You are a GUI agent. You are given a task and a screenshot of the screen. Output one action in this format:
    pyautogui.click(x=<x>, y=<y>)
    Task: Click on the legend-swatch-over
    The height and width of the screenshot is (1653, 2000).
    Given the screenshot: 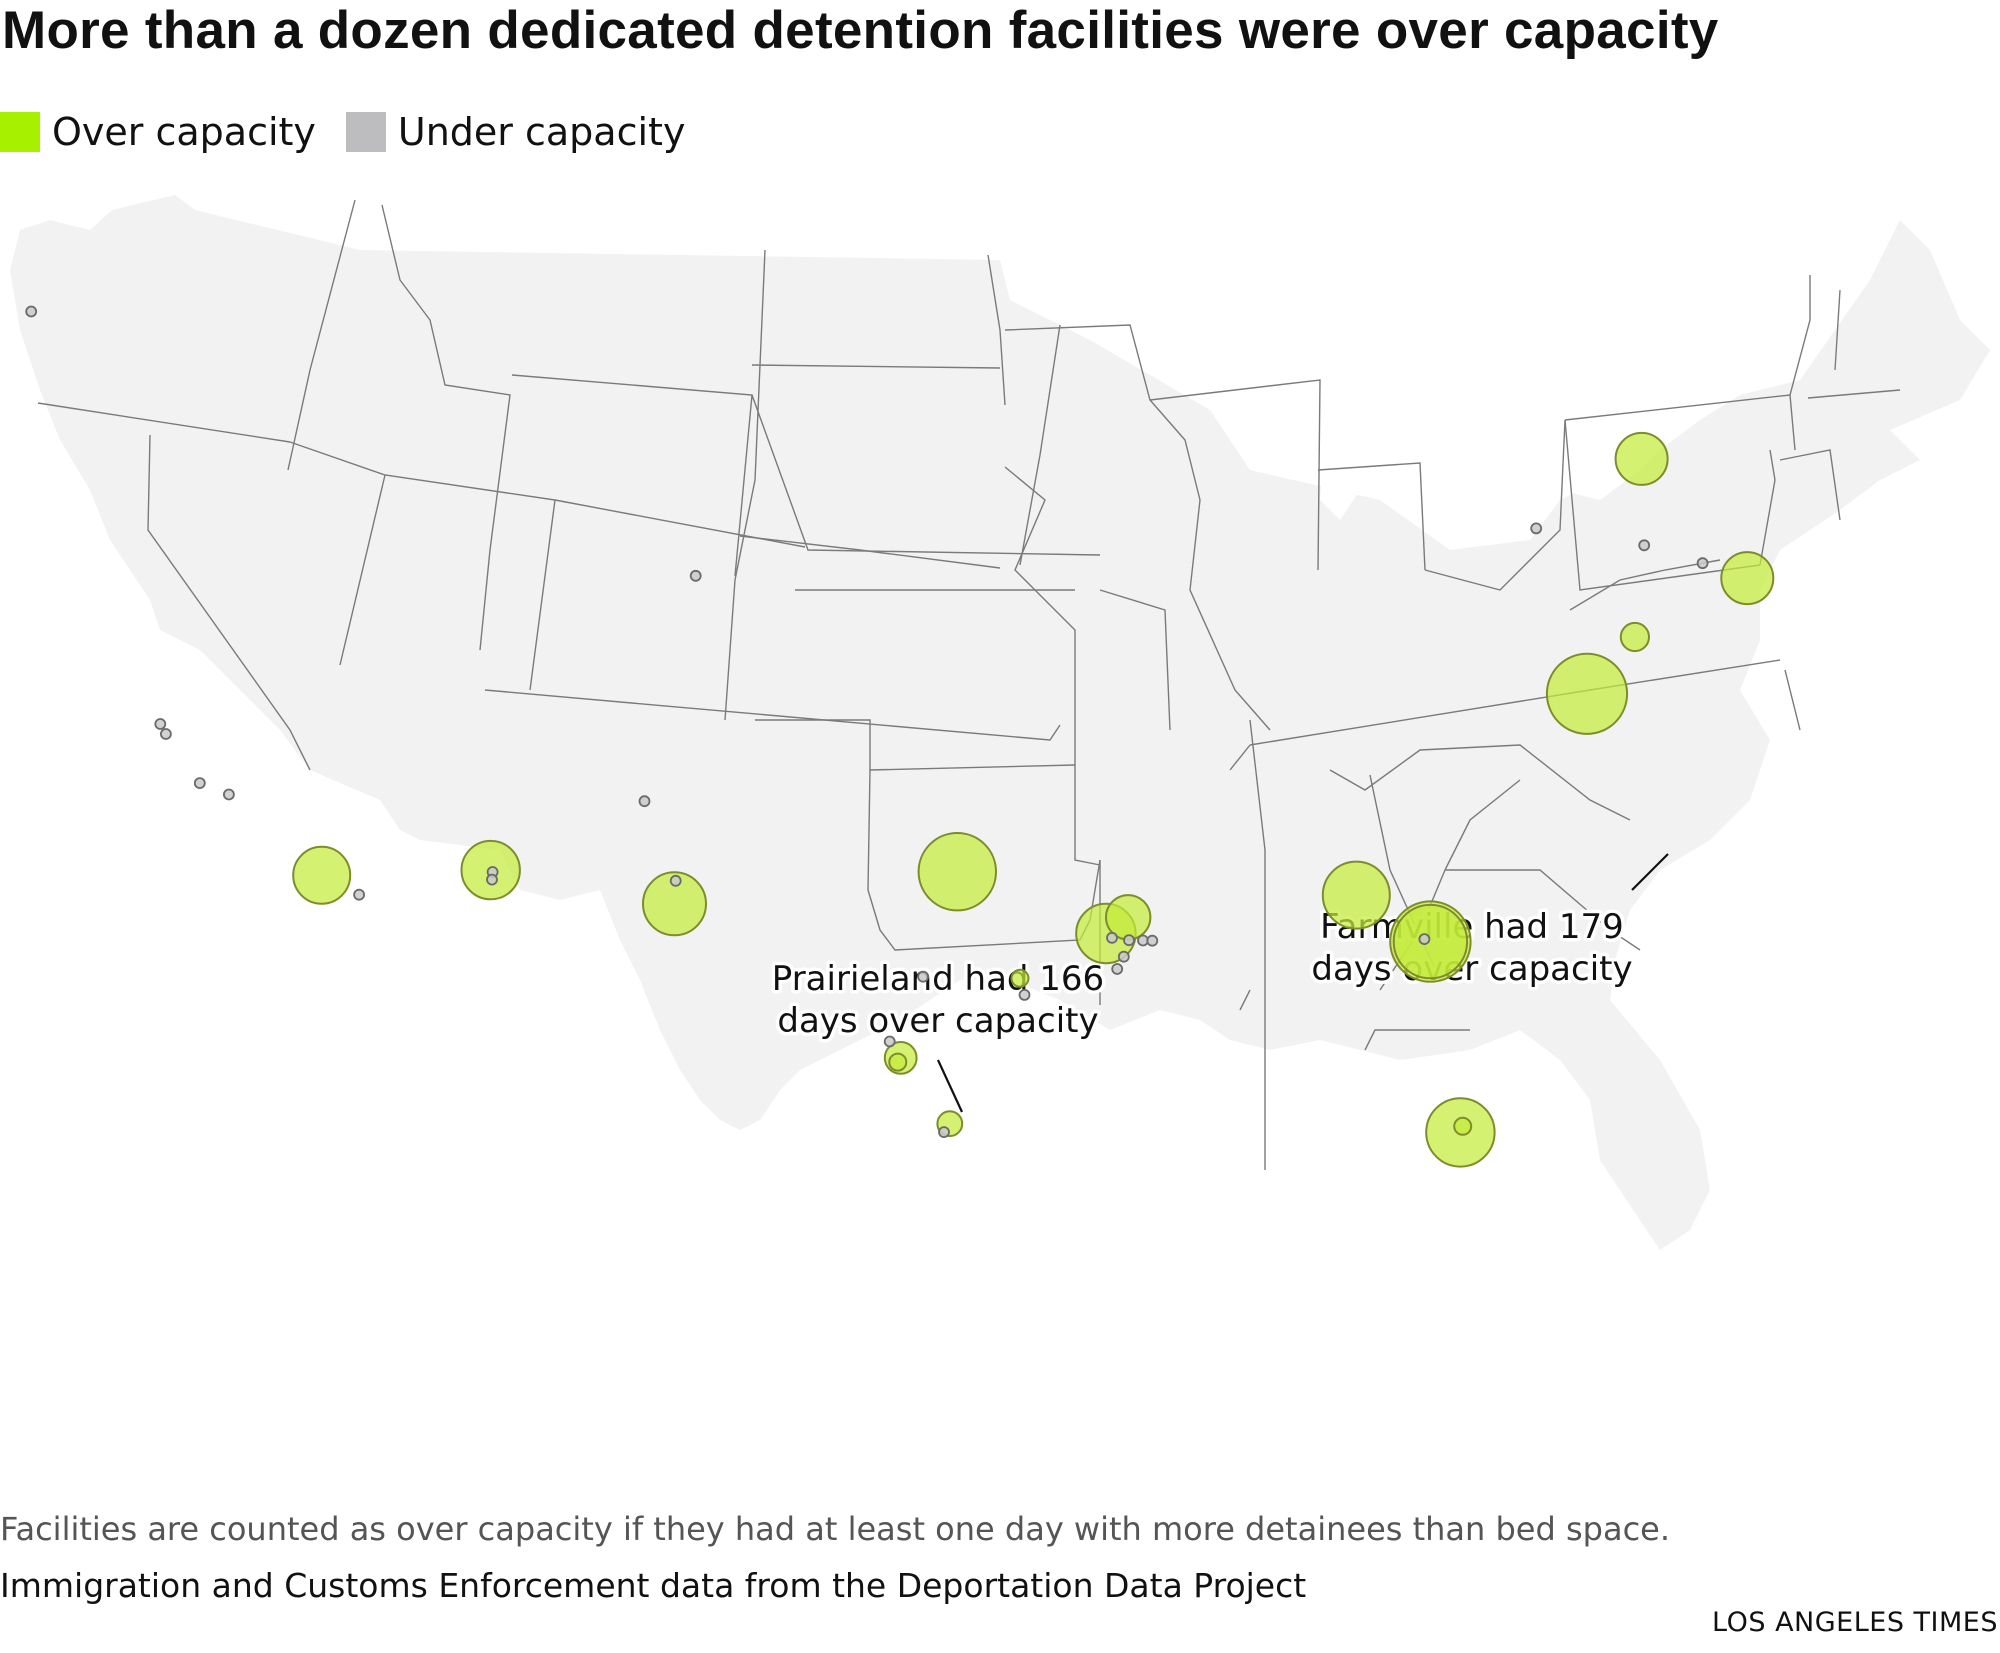 What is the action you would take?
    pyautogui.click(x=20, y=132)
    